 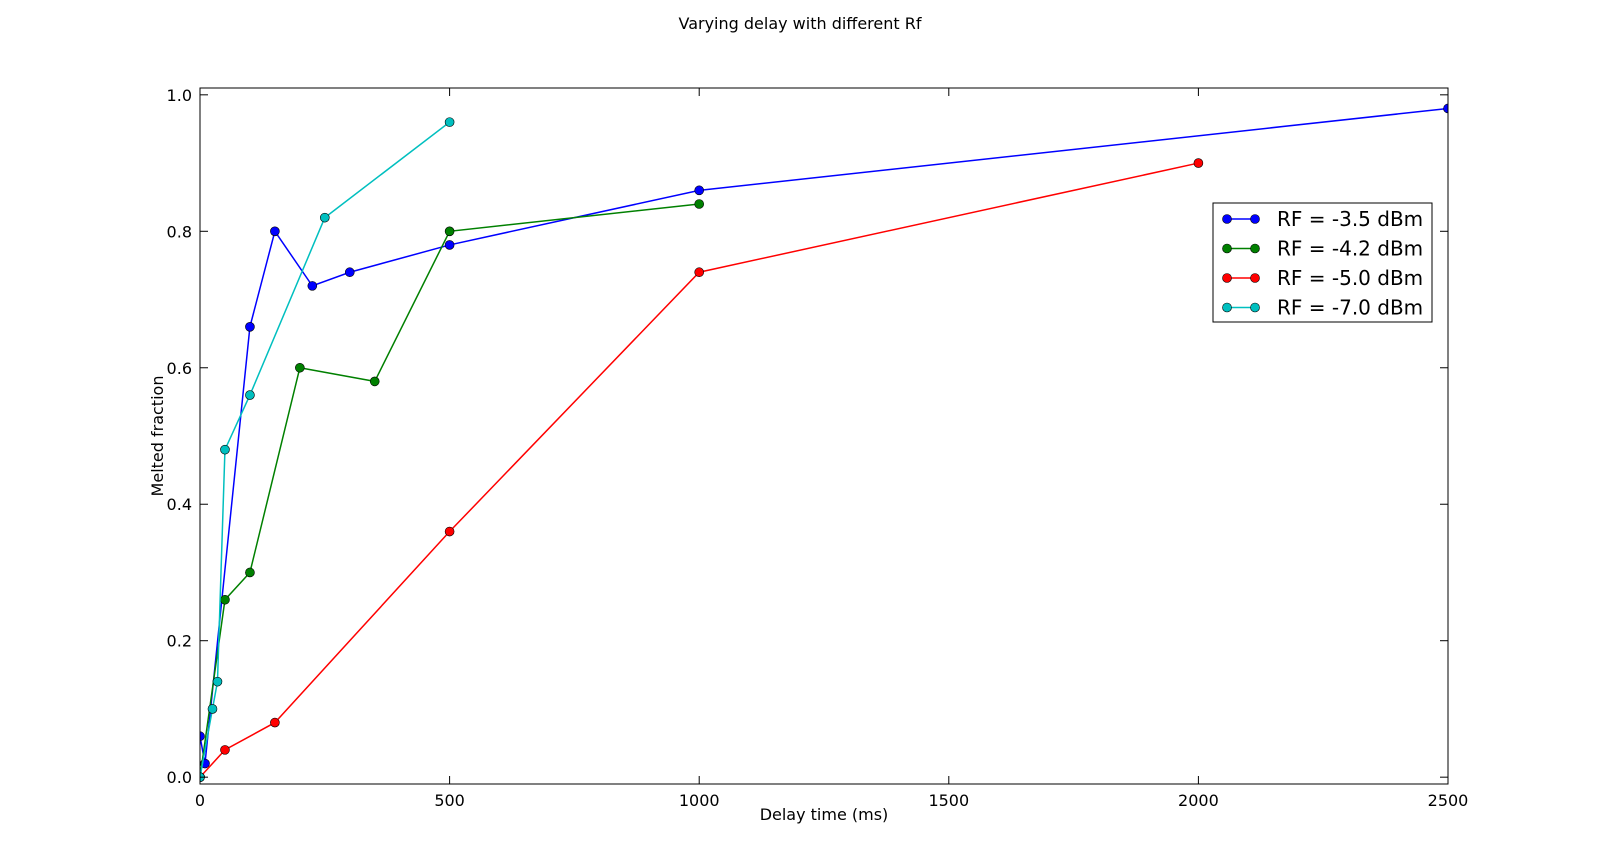 What do you see at coordinates (699, 800) in the screenshot?
I see `x-tick-label: 1000` at bounding box center [699, 800].